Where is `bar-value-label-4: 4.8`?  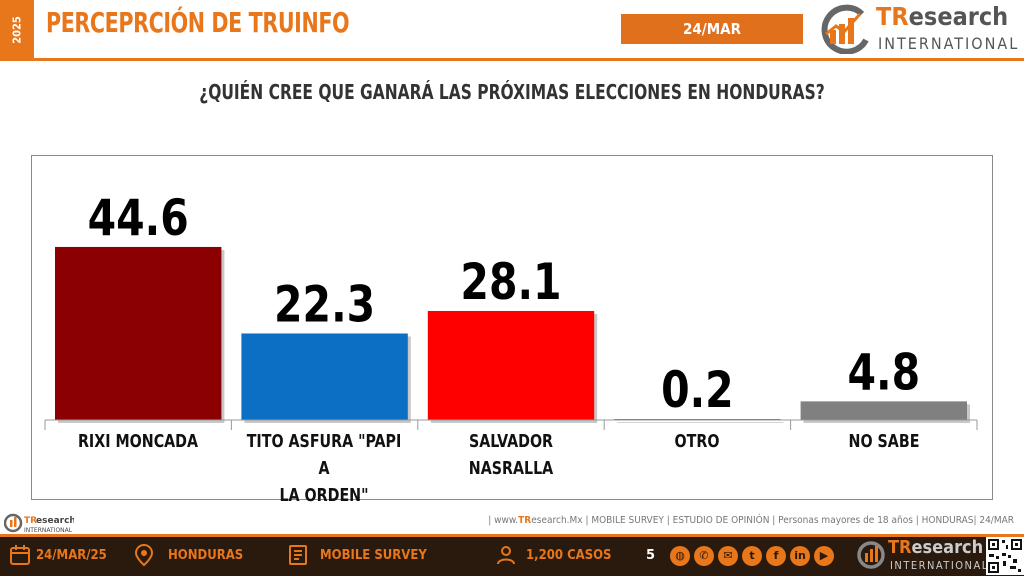 bar-value-label-4: 4.8 is located at coordinates (883, 372).